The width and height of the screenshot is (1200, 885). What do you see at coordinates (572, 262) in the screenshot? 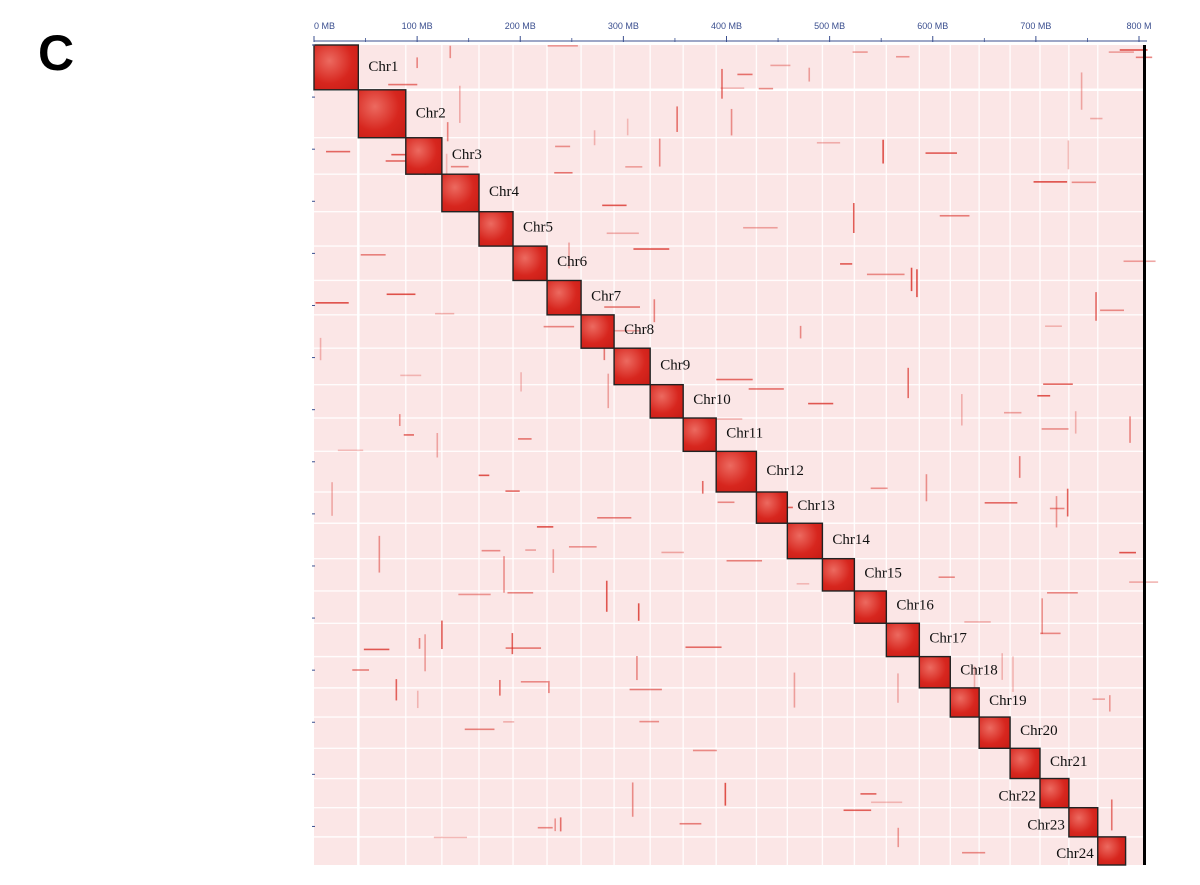
I see `chromosome-label-chr6: Chr6` at bounding box center [572, 262].